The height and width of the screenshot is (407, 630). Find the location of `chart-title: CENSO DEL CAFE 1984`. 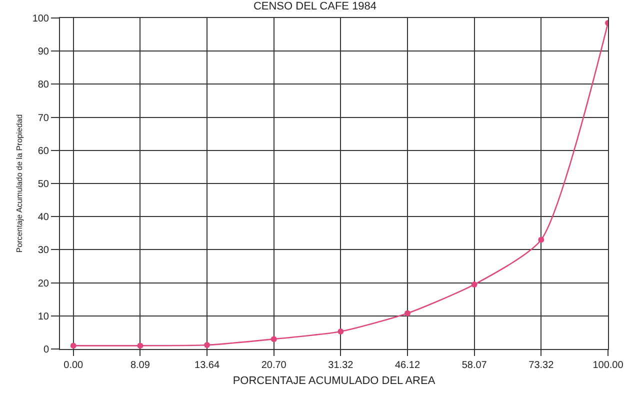

chart-title: CENSO DEL CAFE 1984 is located at coordinates (315, 6).